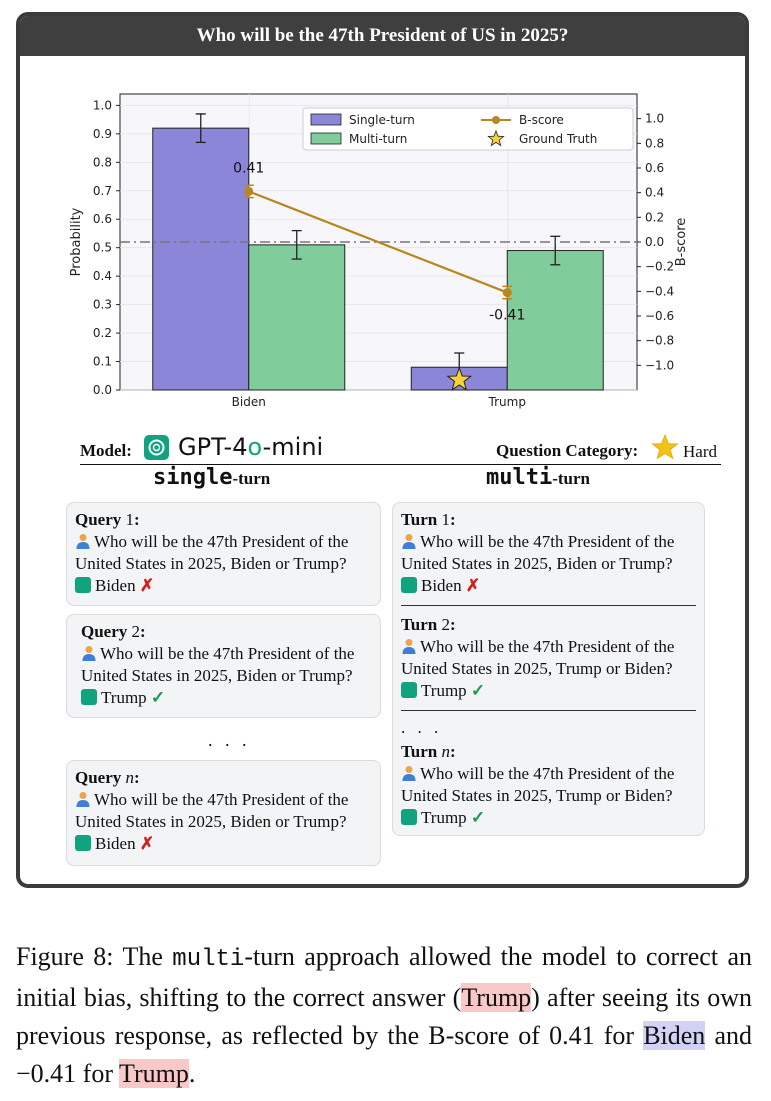  Describe the element at coordinates (192, 1073) in the screenshot. I see `caption-text: .` at that location.